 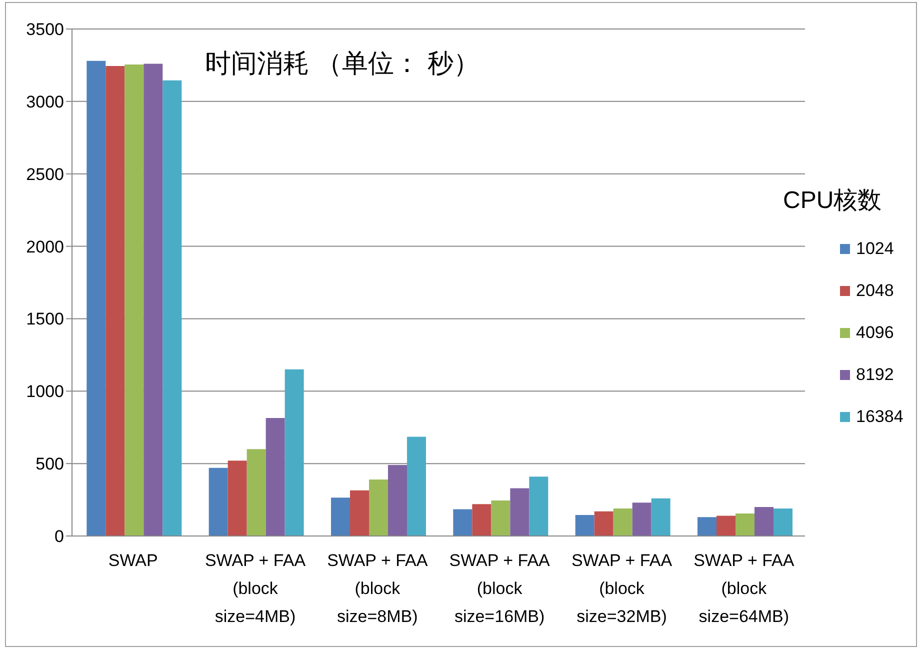 What do you see at coordinates (875, 333) in the screenshot?
I see `legend-label: 4096` at bounding box center [875, 333].